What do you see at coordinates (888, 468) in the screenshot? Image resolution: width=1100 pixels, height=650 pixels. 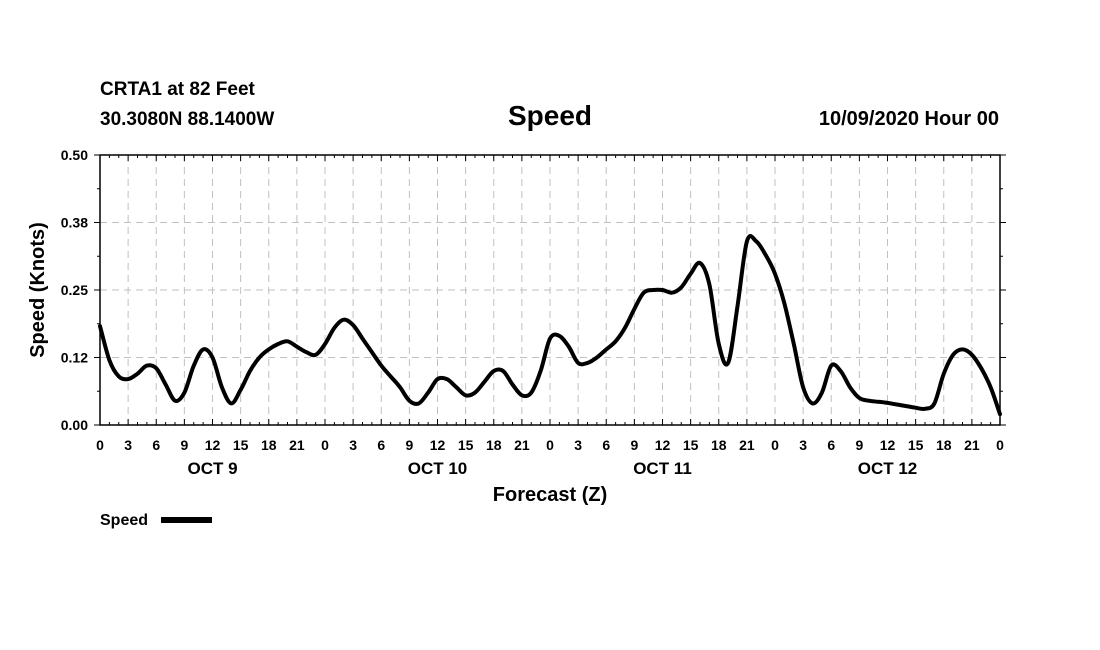 I see `day-label: OCT 12` at bounding box center [888, 468].